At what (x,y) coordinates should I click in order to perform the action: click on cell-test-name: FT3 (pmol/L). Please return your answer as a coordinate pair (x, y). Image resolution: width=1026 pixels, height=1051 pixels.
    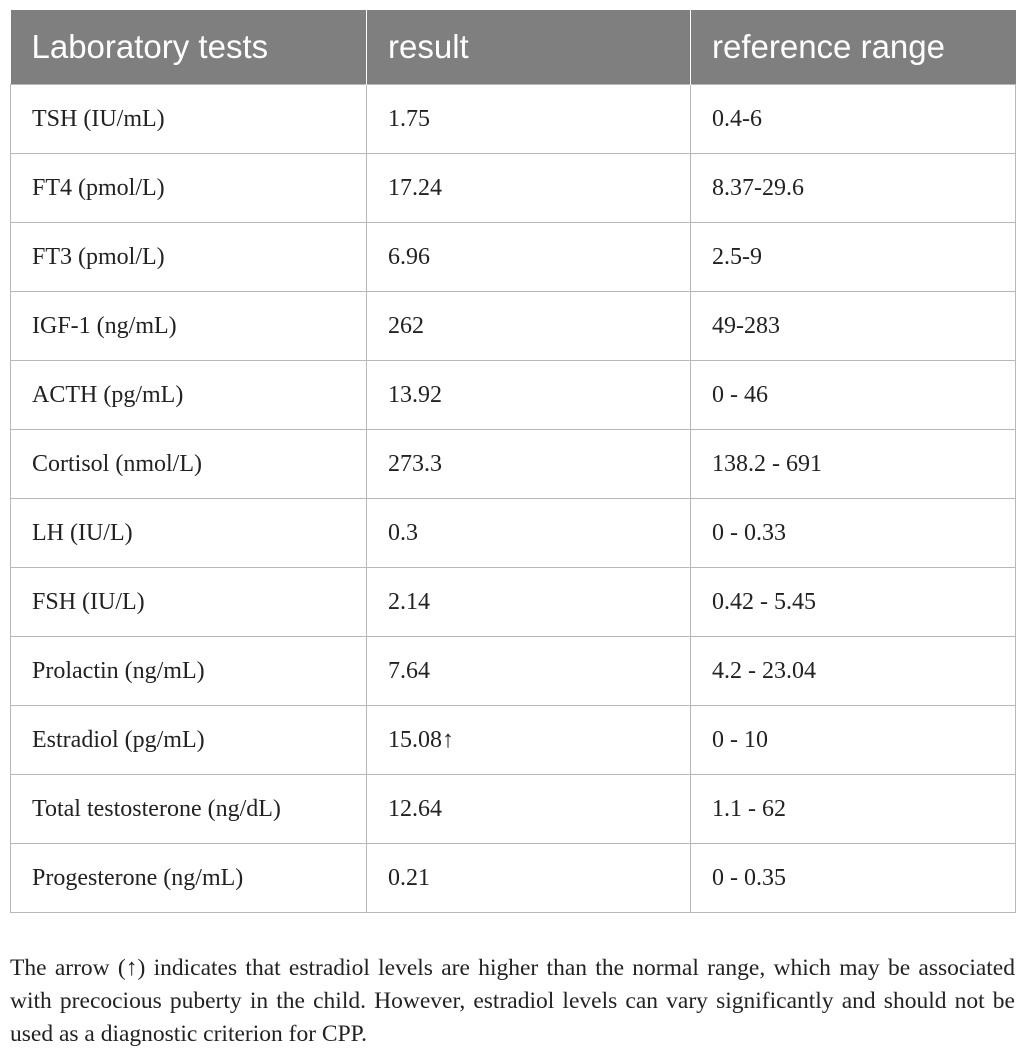
    Looking at the image, I should click on (188, 257).